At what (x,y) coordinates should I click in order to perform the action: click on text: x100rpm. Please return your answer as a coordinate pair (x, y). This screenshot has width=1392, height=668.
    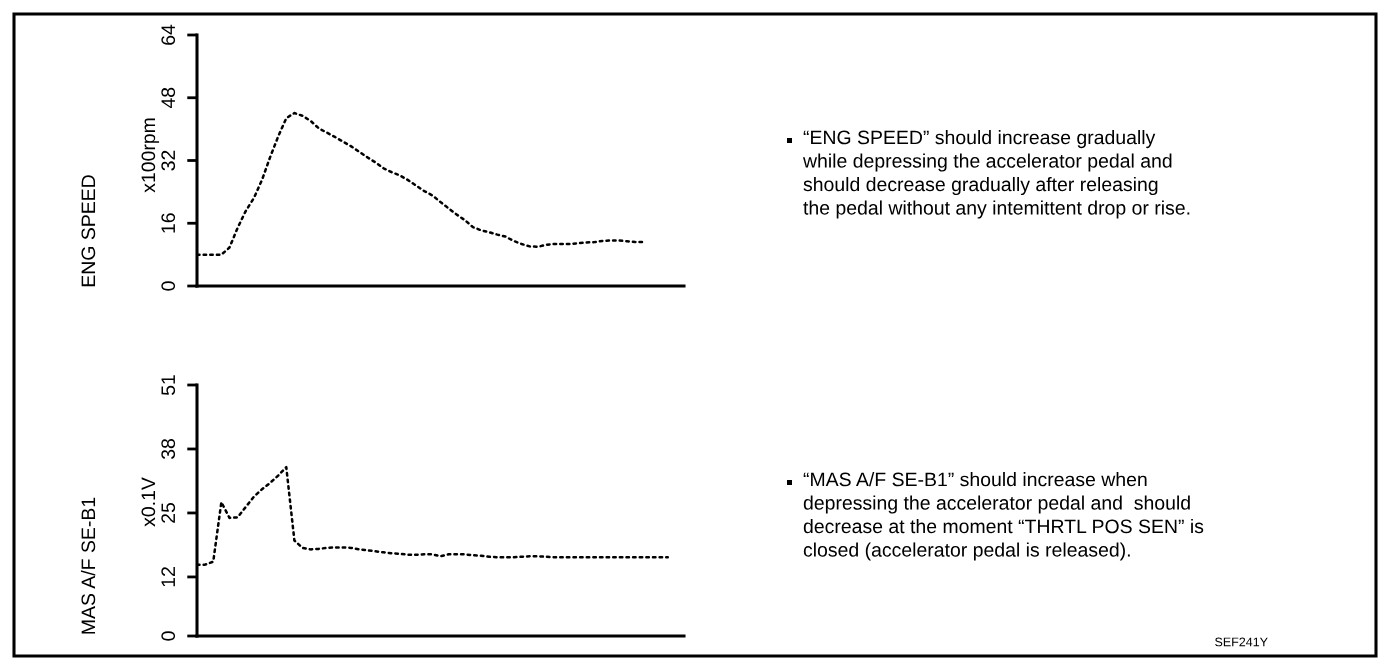
    Looking at the image, I should click on (150, 155).